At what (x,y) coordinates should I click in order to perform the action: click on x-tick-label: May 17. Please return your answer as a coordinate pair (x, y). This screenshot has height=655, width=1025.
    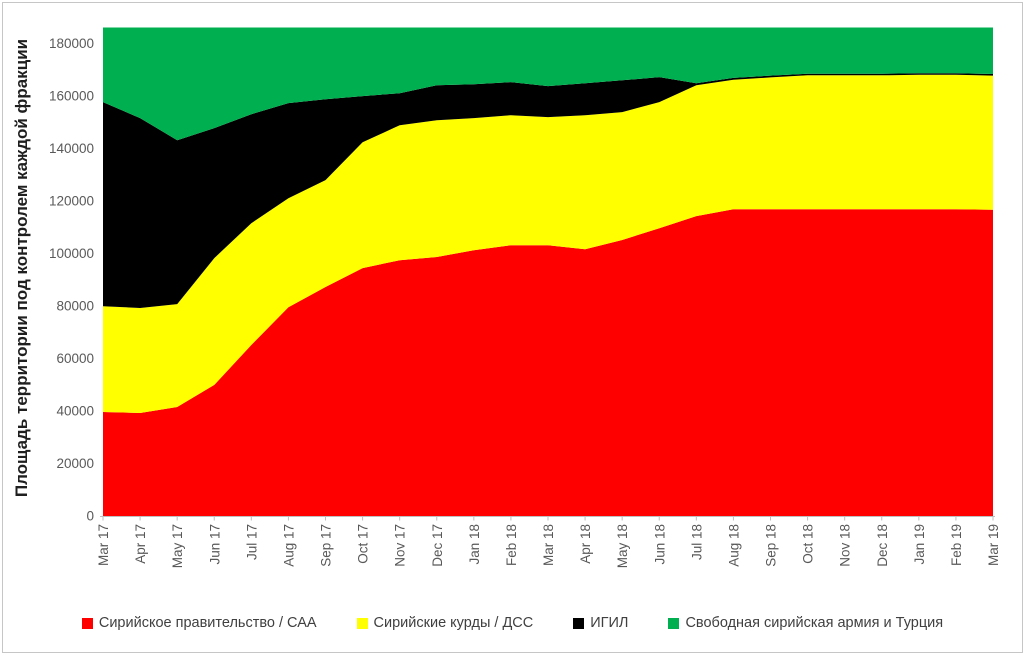
    Looking at the image, I should click on (177, 546).